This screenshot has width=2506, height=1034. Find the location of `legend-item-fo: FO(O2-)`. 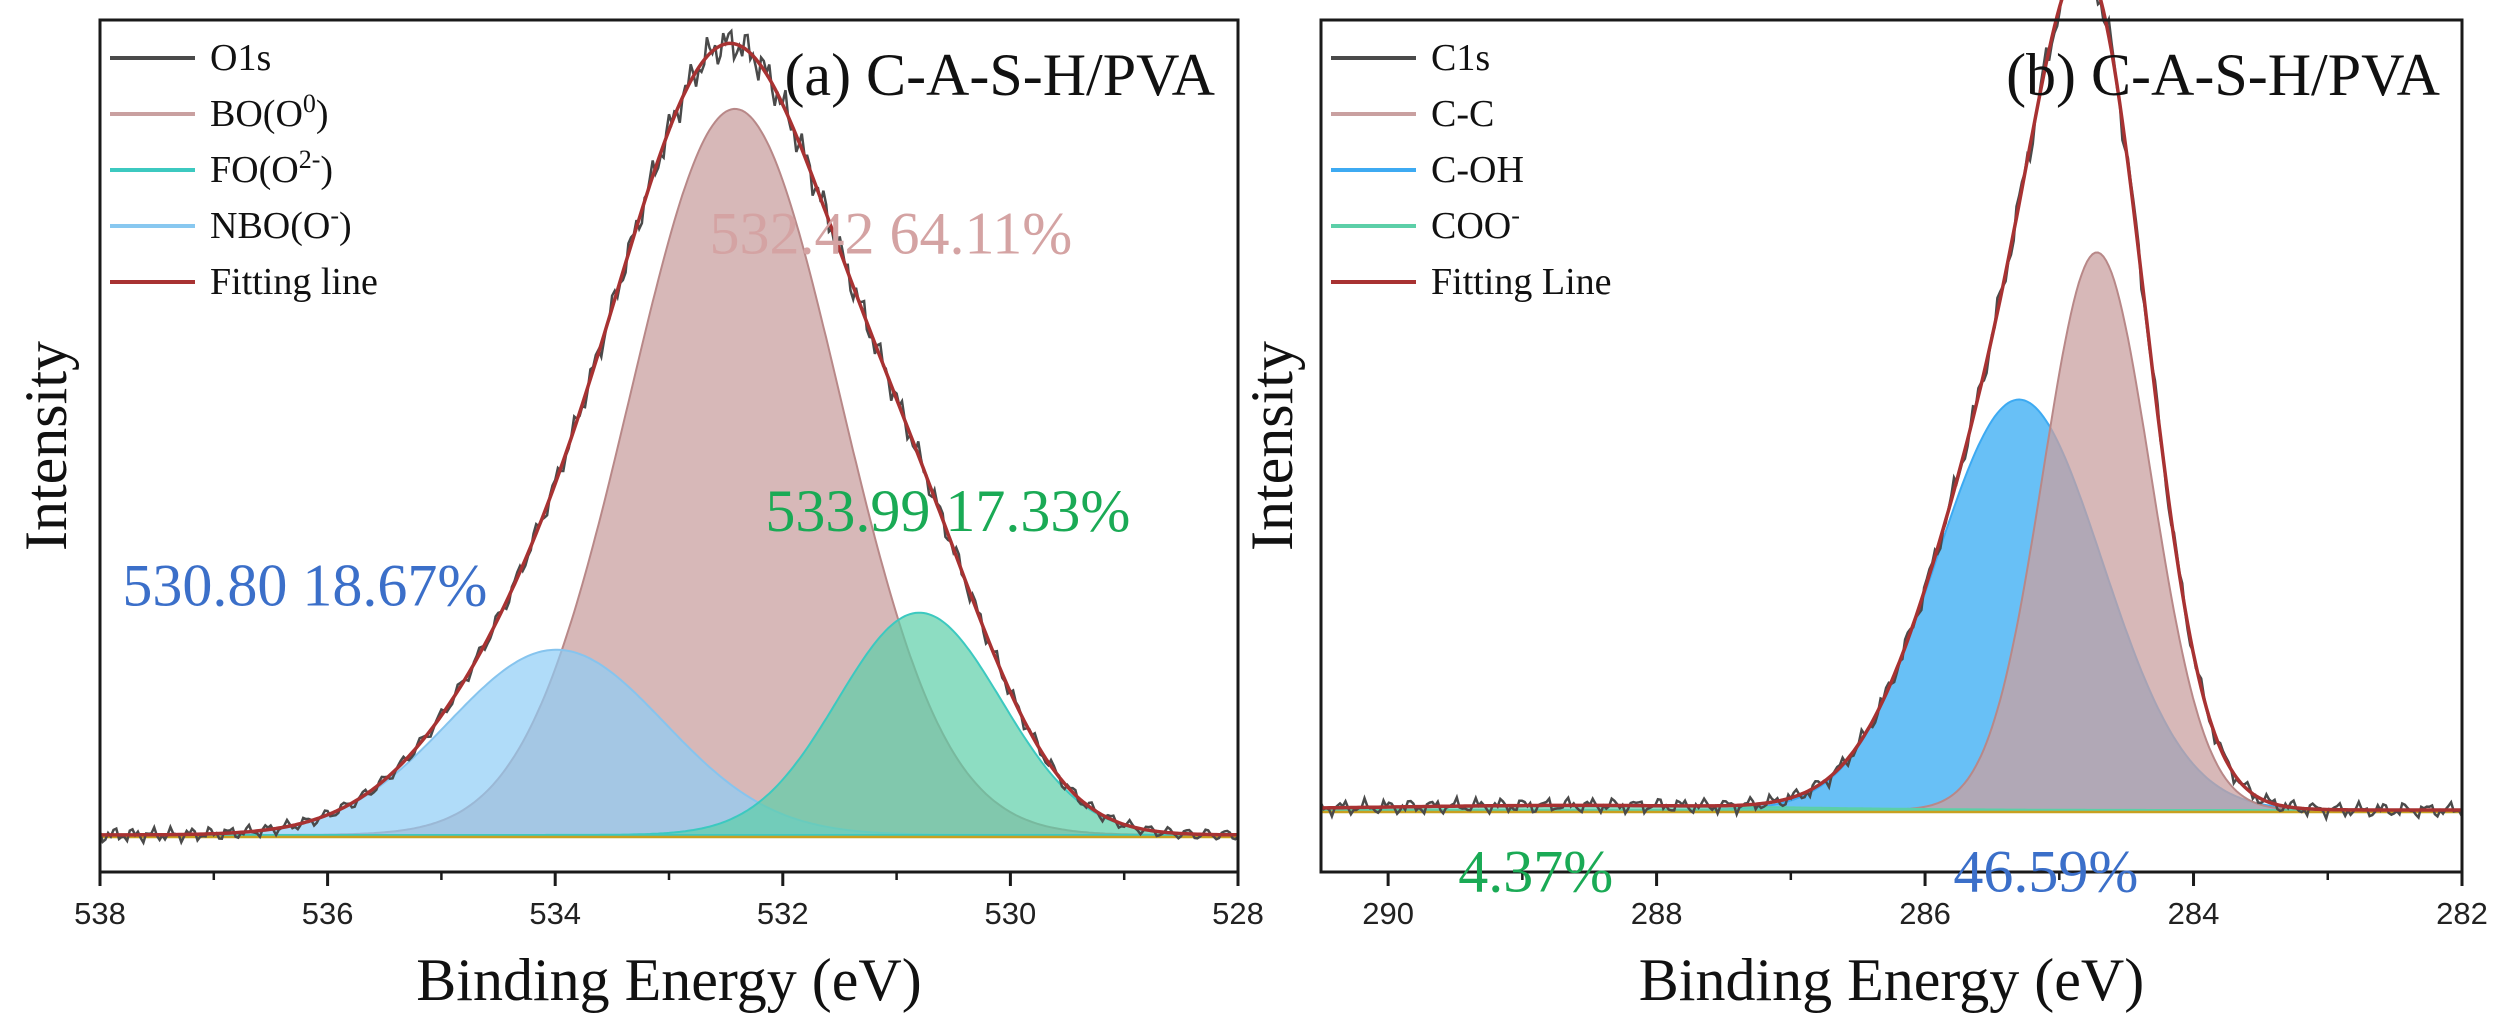

legend-item-fo: FO(O2-) is located at coordinates (221, 168).